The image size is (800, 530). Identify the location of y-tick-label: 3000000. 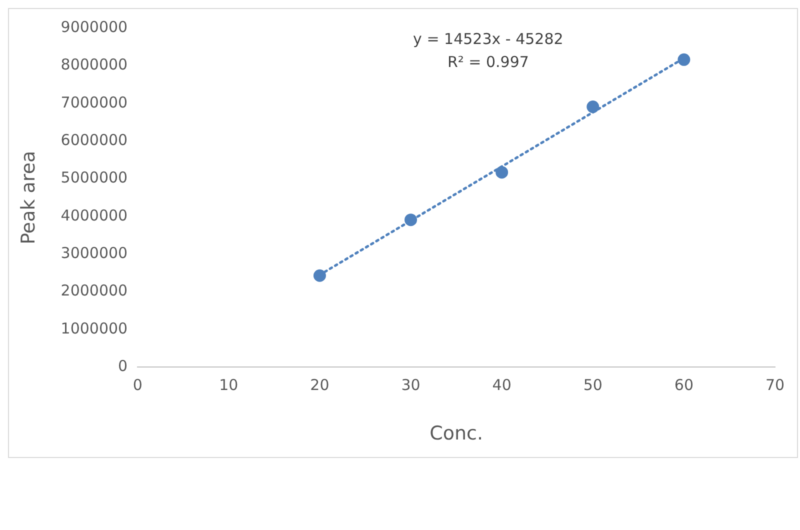
(94, 253).